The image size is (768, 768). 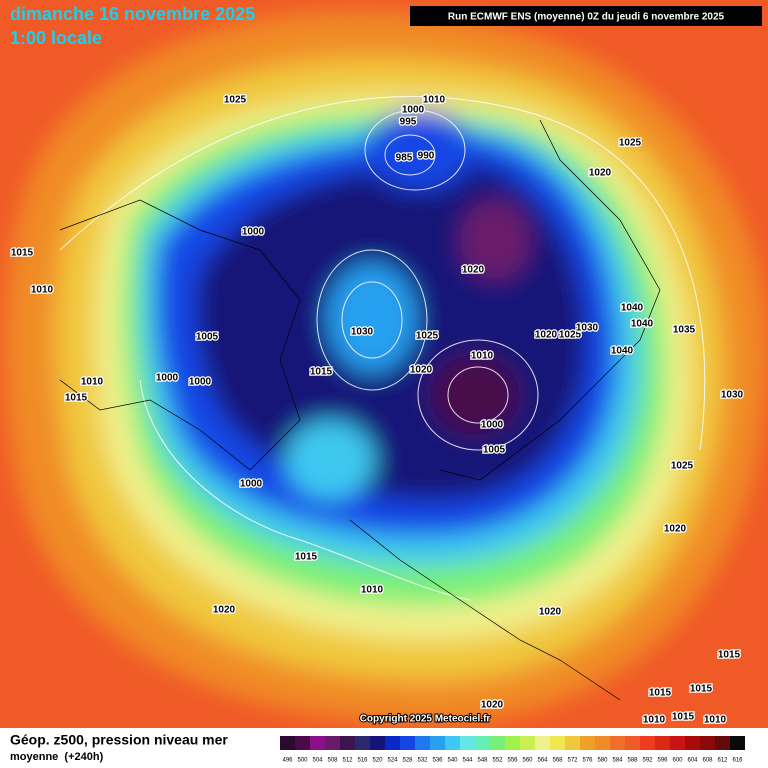 I want to click on scale-label: 588, so click(x=632, y=761).